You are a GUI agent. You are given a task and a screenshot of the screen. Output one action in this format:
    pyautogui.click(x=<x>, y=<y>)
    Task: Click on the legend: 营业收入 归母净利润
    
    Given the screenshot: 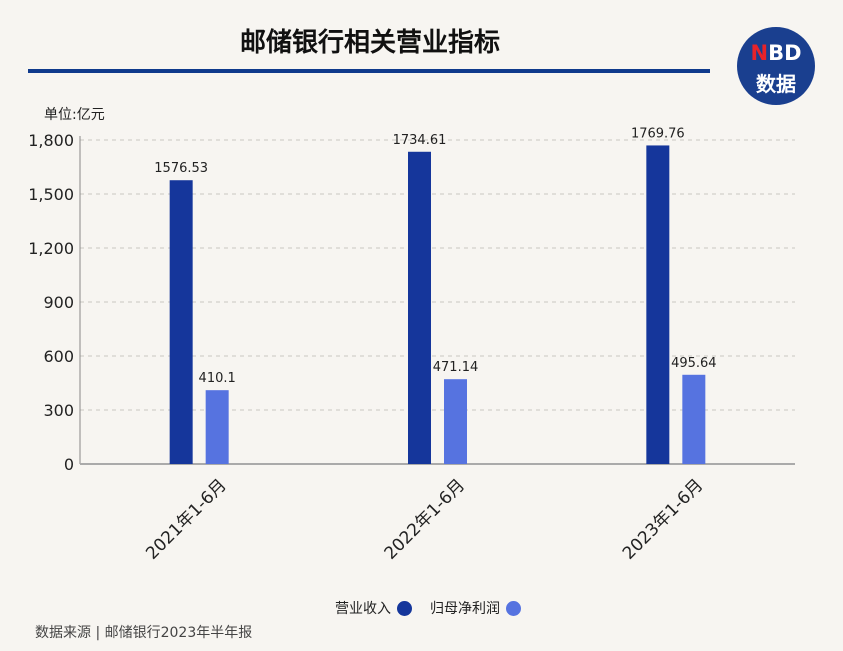 What is the action you would take?
    pyautogui.click(x=437, y=608)
    